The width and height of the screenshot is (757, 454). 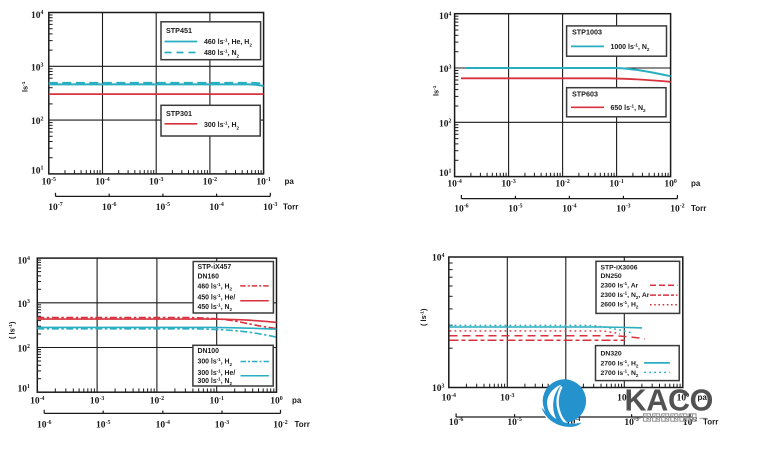 What do you see at coordinates (630, 47) in the screenshot?
I see `svg-text: 1000 ls-1, N2` at bounding box center [630, 47].